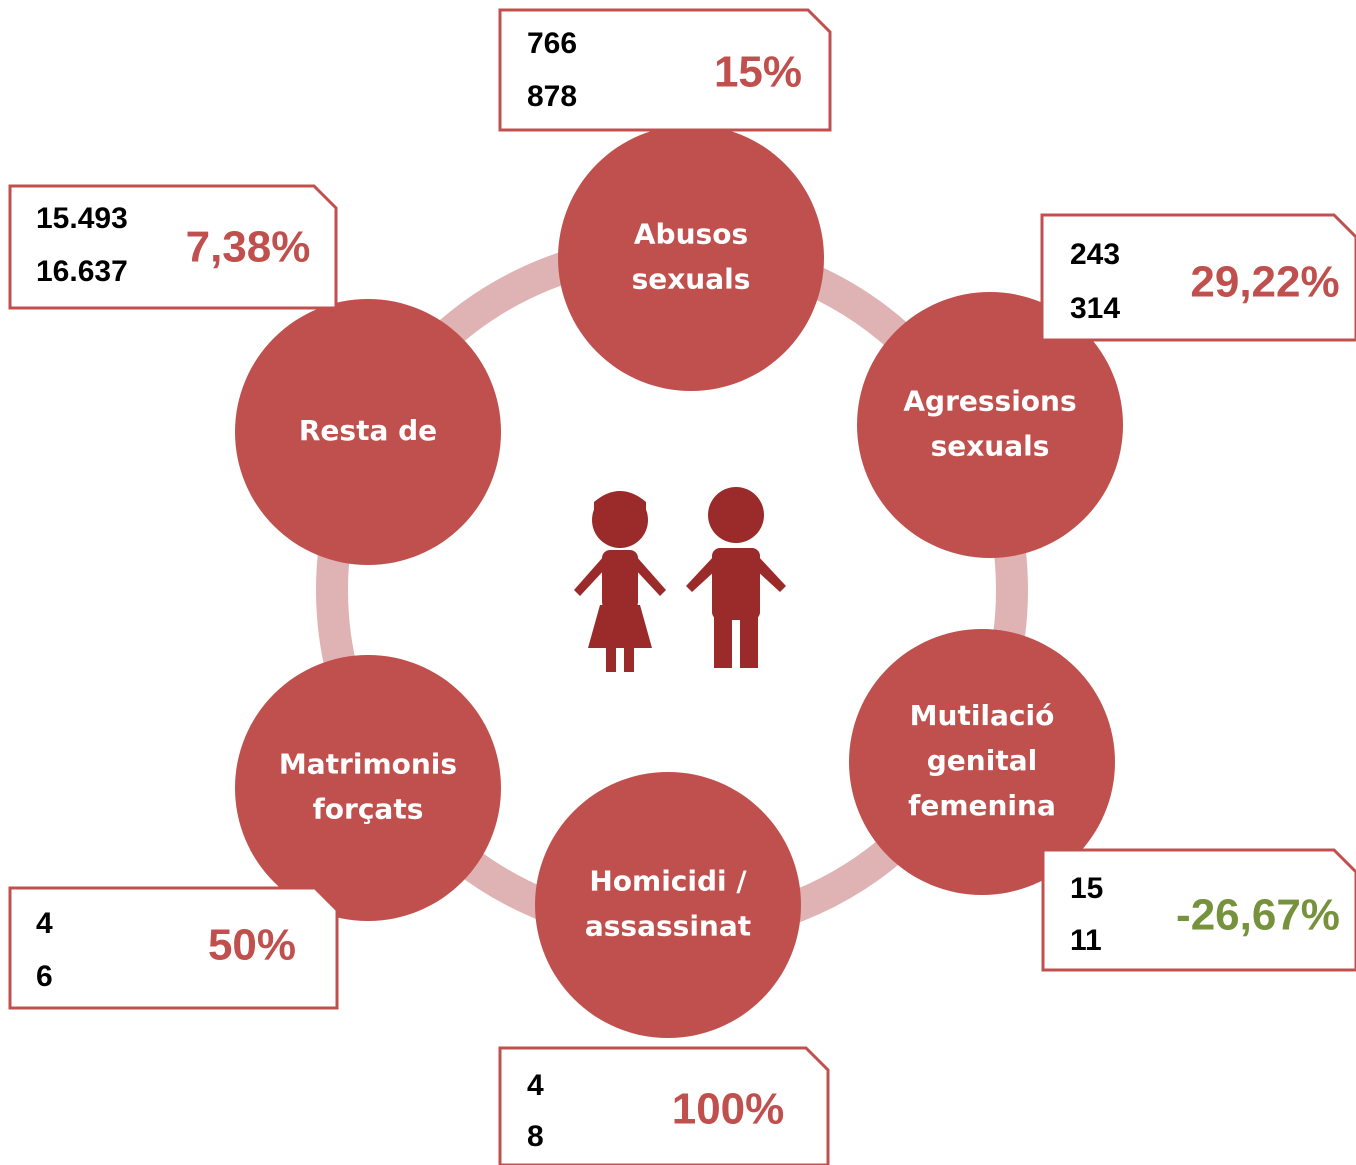 Image resolution: width=1356 pixels, height=1165 pixels. What do you see at coordinates (982, 715) in the screenshot?
I see `node-label: Mutilació` at bounding box center [982, 715].